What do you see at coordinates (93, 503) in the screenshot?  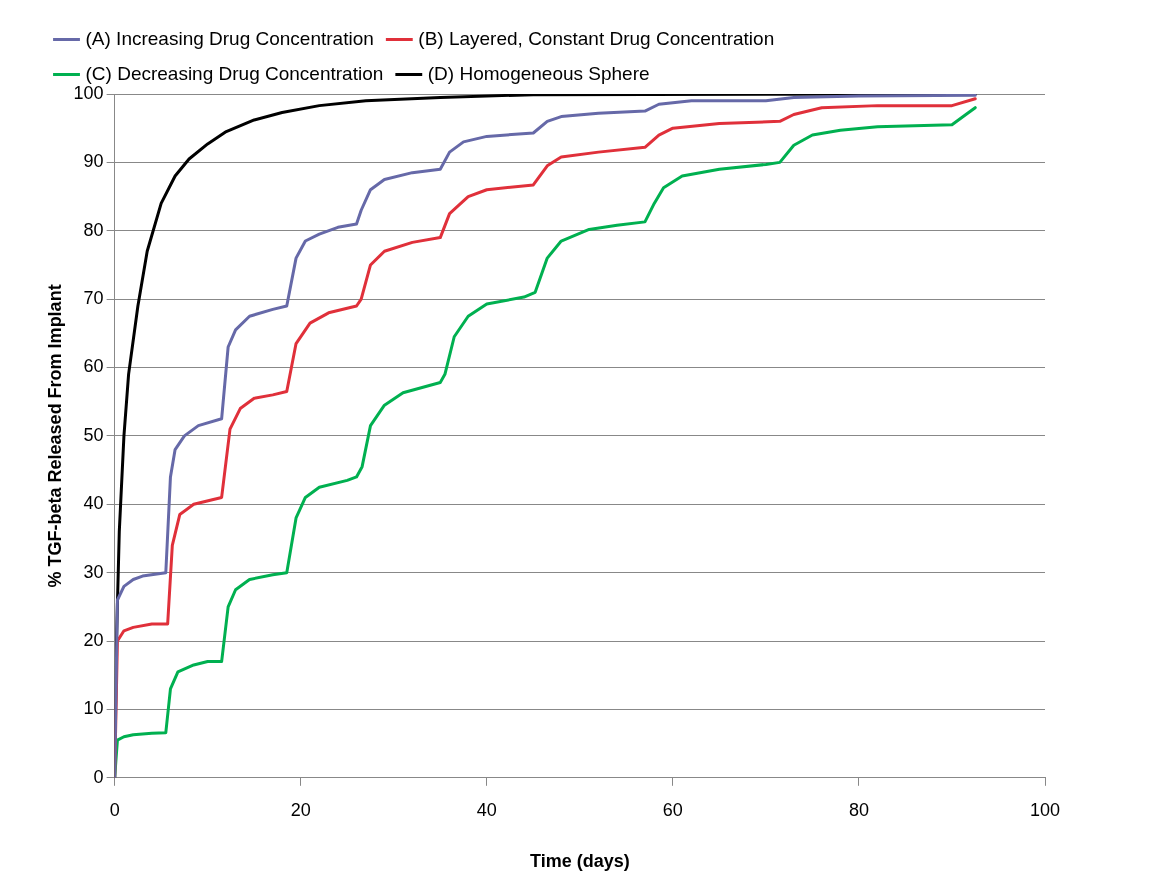 I see `y-tick-label: 40` at bounding box center [93, 503].